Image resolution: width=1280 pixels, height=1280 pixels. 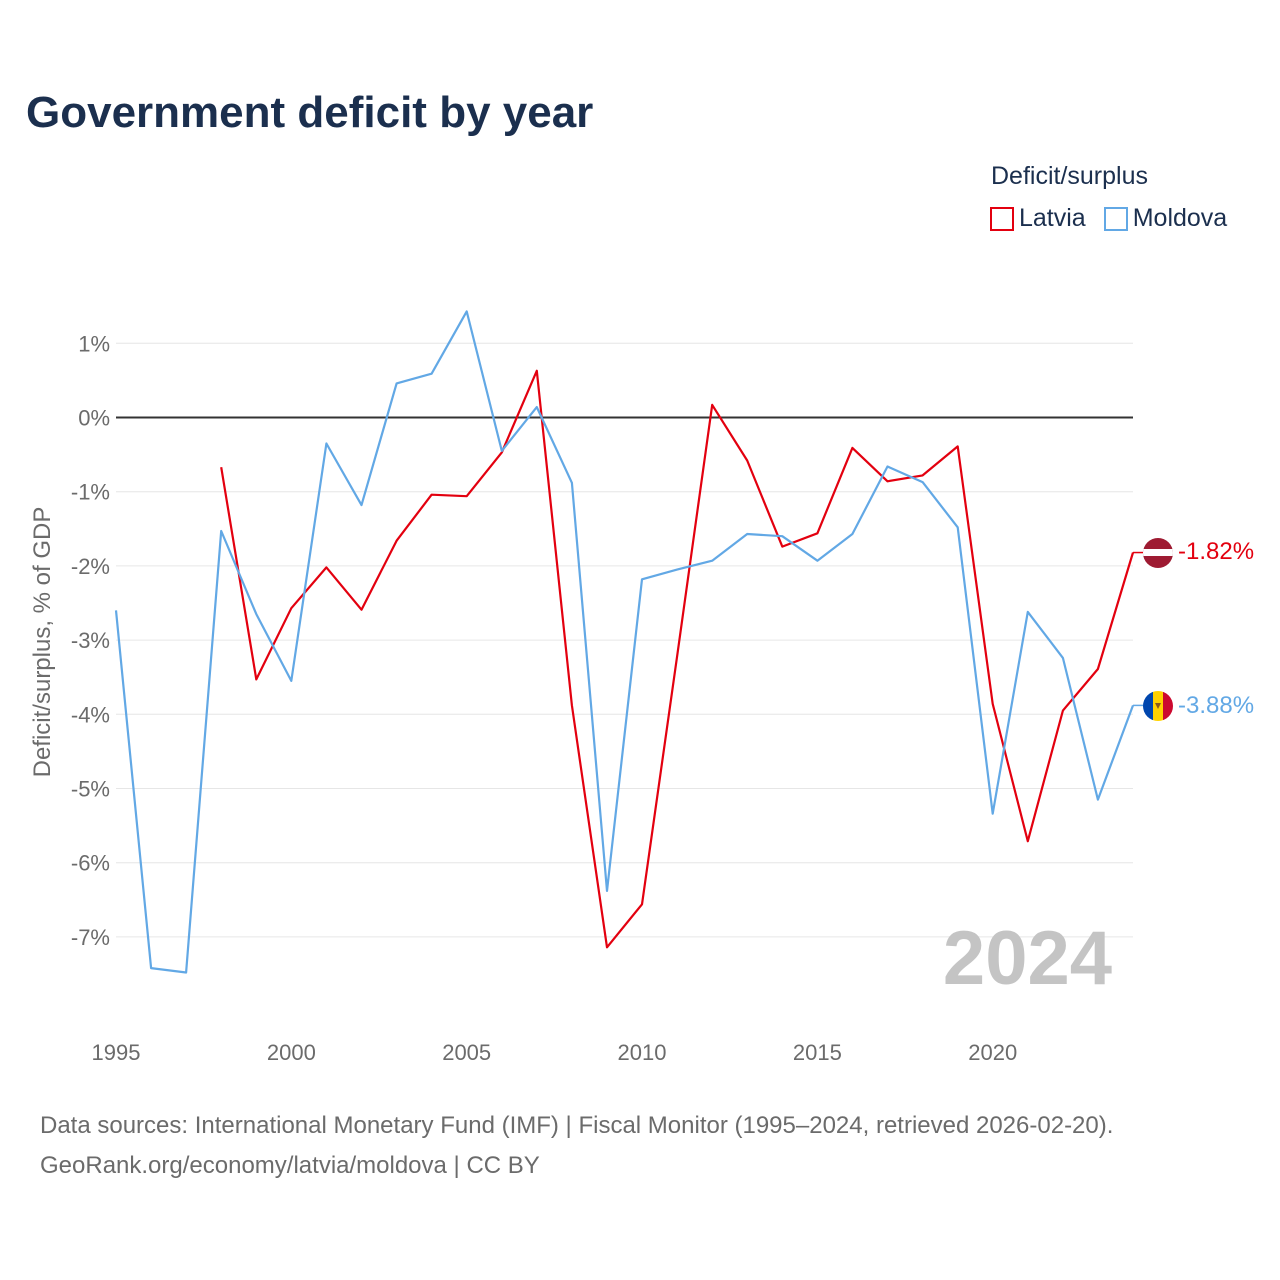 What do you see at coordinates (1216, 551) in the screenshot?
I see `latvia-end-label: -1.82%` at bounding box center [1216, 551].